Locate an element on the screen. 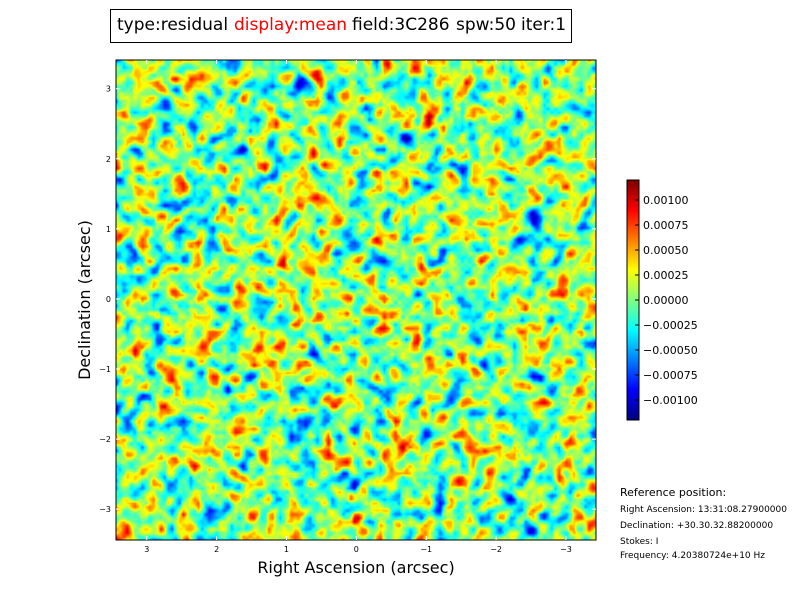 This screenshot has height=600, width=800. x-axis-label: Right Ascension (arcsec) is located at coordinates (355, 567).